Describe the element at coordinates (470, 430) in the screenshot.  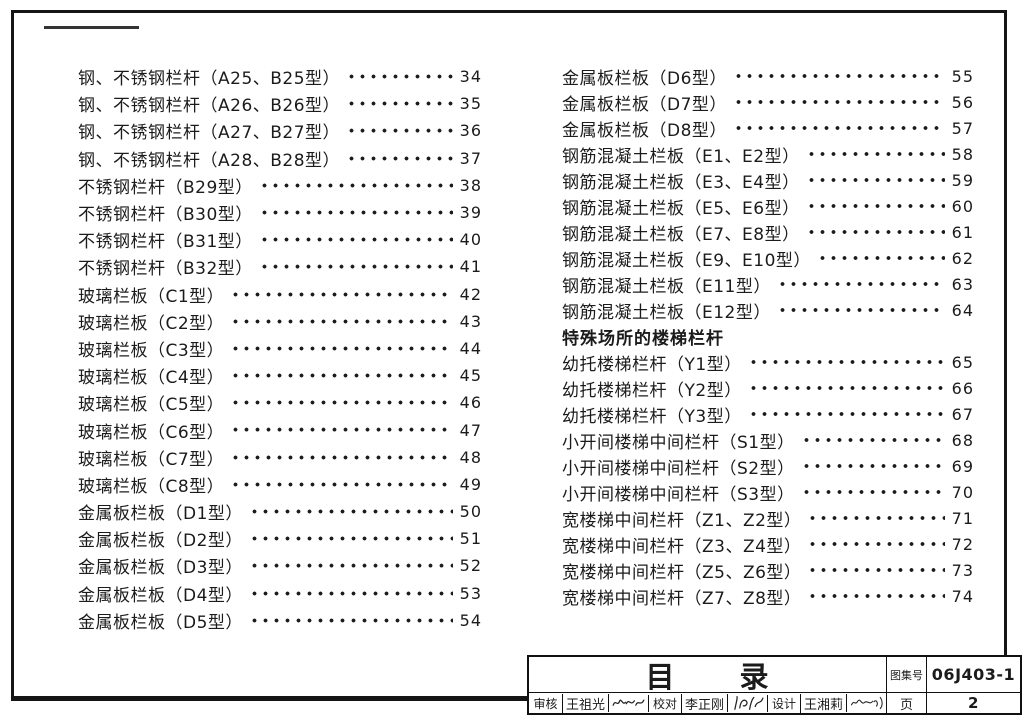
I see `toc-entry-page: 47` at that location.